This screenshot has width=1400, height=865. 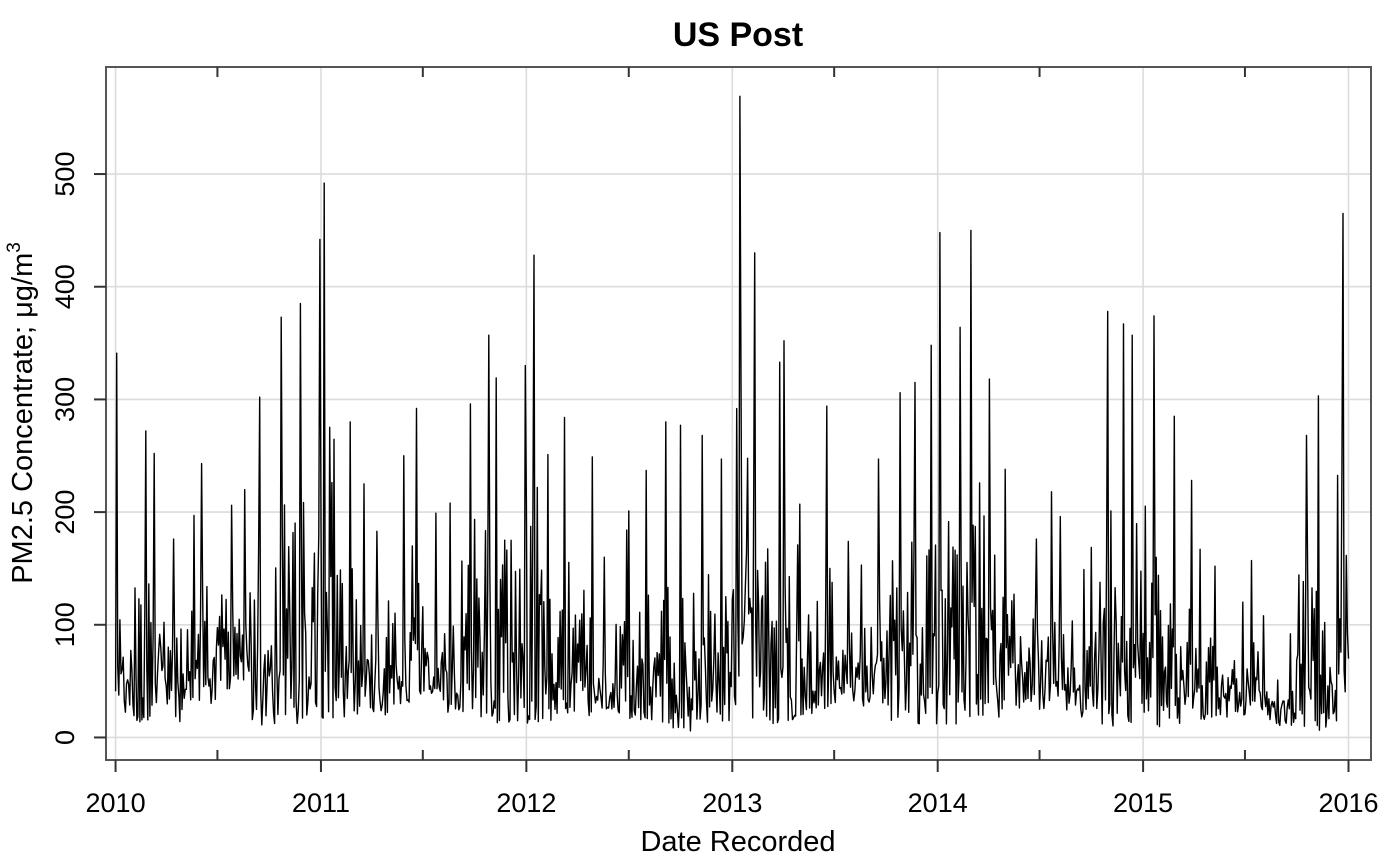 What do you see at coordinates (65, 737) in the screenshot?
I see `y-tick-label: 0` at bounding box center [65, 737].